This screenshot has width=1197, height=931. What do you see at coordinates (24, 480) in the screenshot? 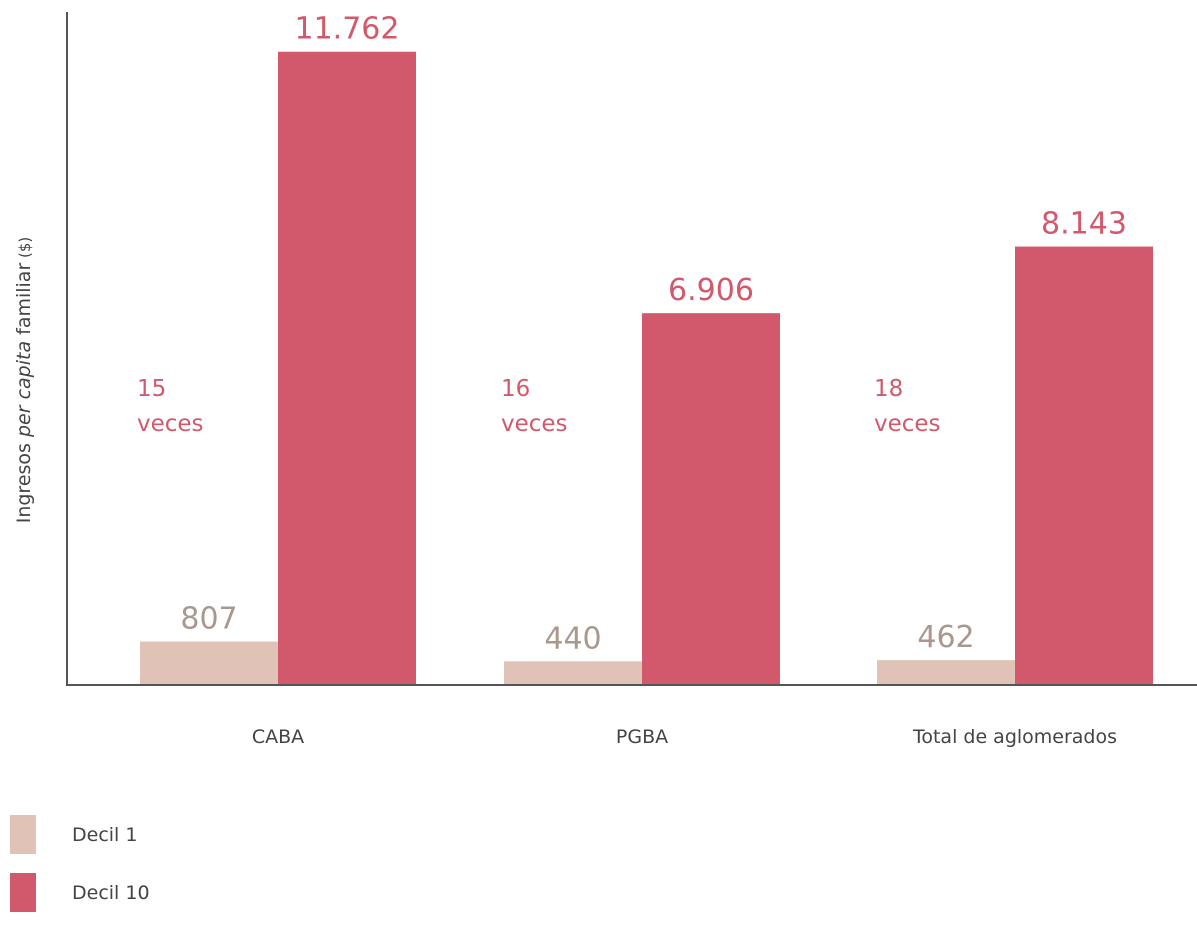
I see `y-axis-label-prefix: Ingresos` at bounding box center [24, 480].